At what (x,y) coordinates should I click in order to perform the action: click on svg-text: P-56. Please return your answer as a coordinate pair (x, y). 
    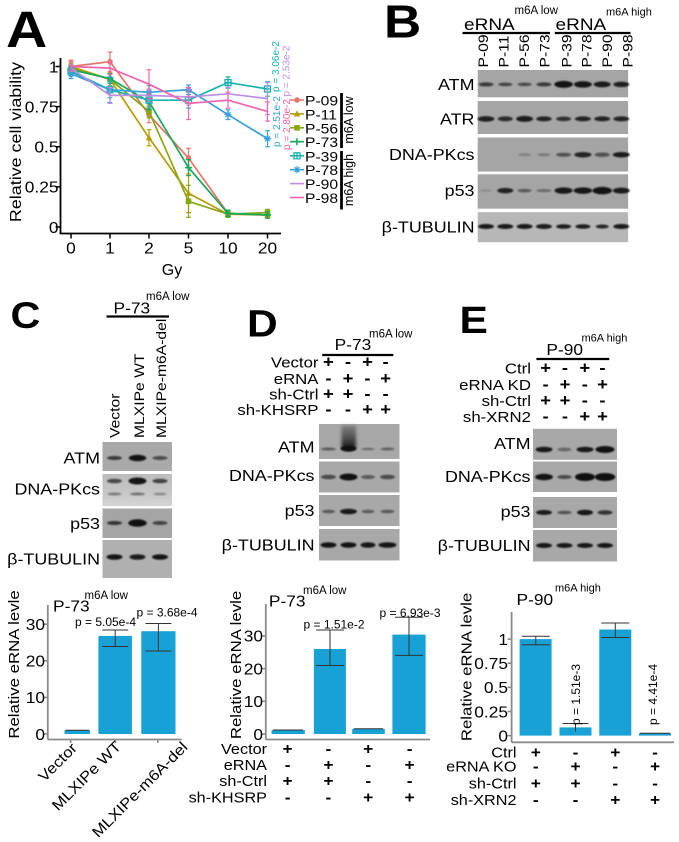
    Looking at the image, I should click on (321, 129).